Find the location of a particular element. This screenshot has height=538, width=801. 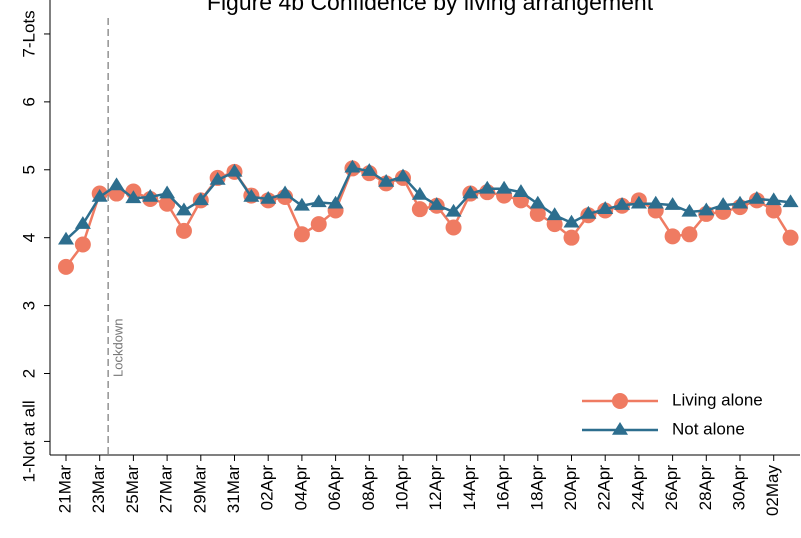

y-tick-label: 3 is located at coordinates (28, 305).